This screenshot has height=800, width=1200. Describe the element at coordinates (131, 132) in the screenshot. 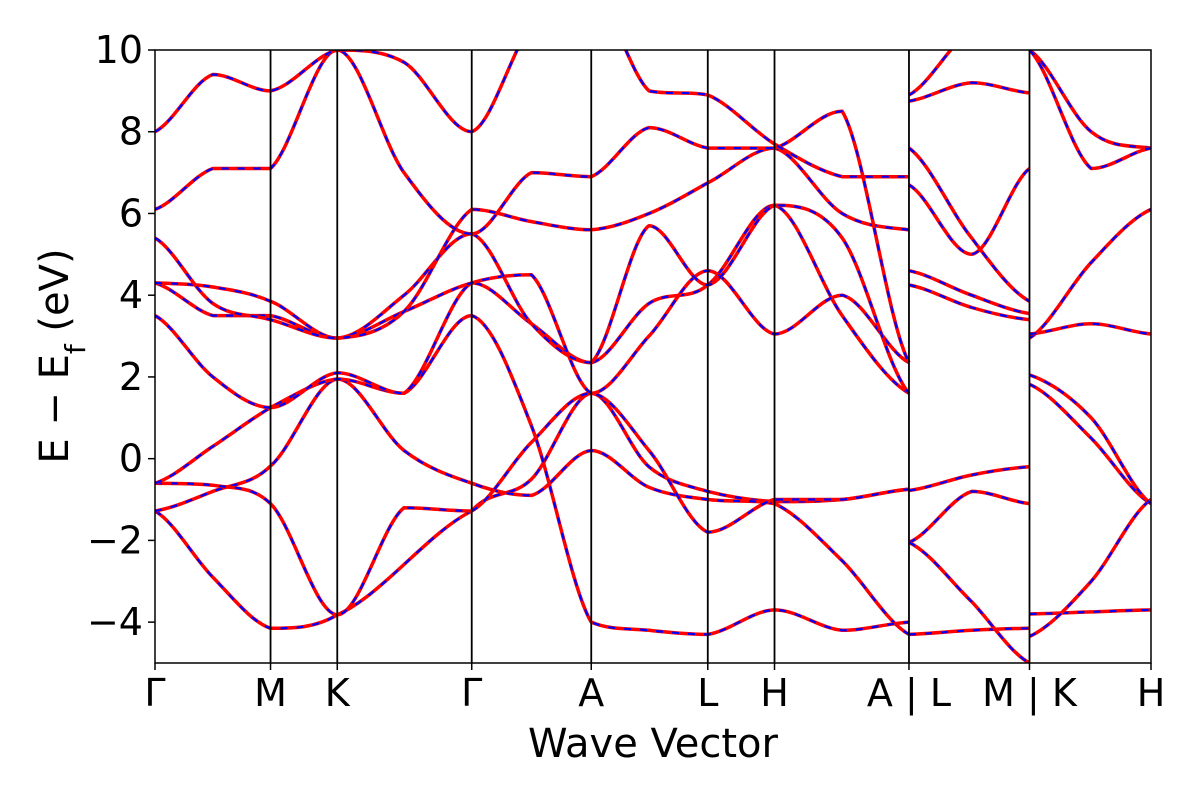

I see `y-tick-label: 8` at that location.